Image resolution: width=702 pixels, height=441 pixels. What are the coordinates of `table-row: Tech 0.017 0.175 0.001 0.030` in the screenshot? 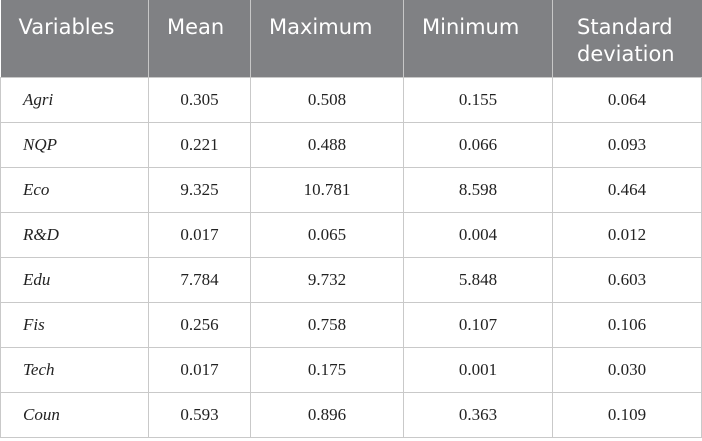 It's located at (351, 370).